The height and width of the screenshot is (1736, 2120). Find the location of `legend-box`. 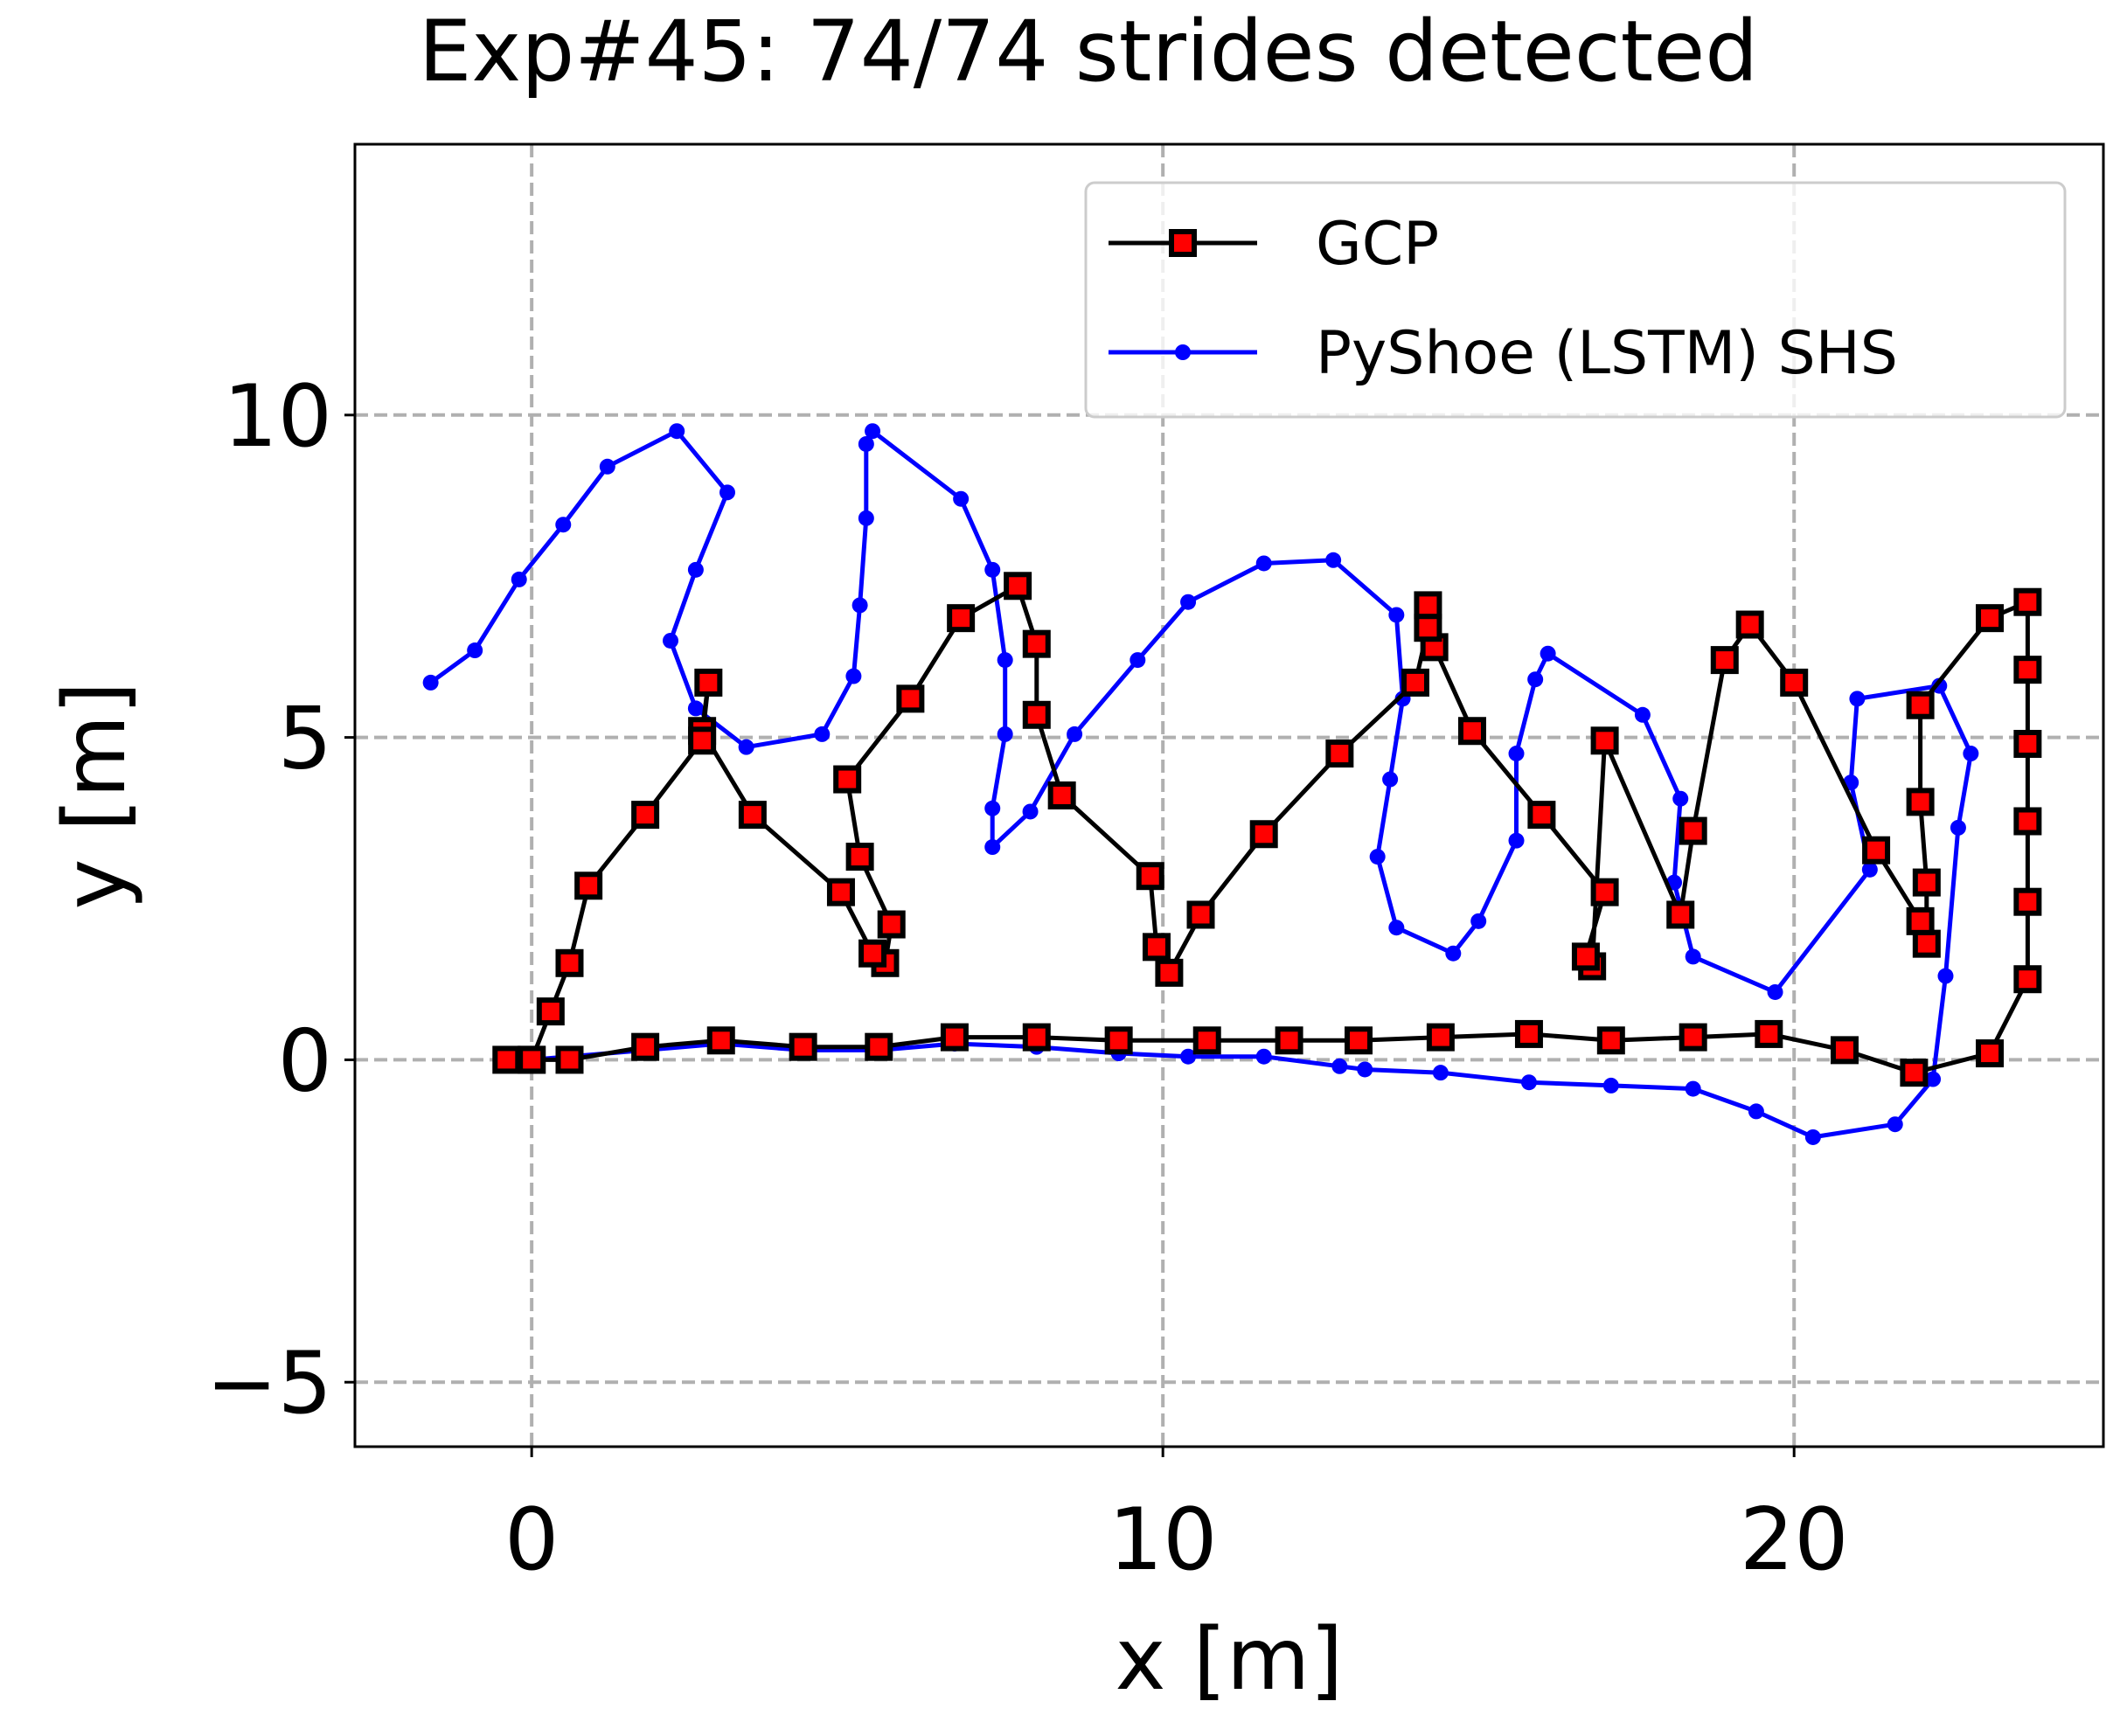

legend-box is located at coordinates (1575, 300).